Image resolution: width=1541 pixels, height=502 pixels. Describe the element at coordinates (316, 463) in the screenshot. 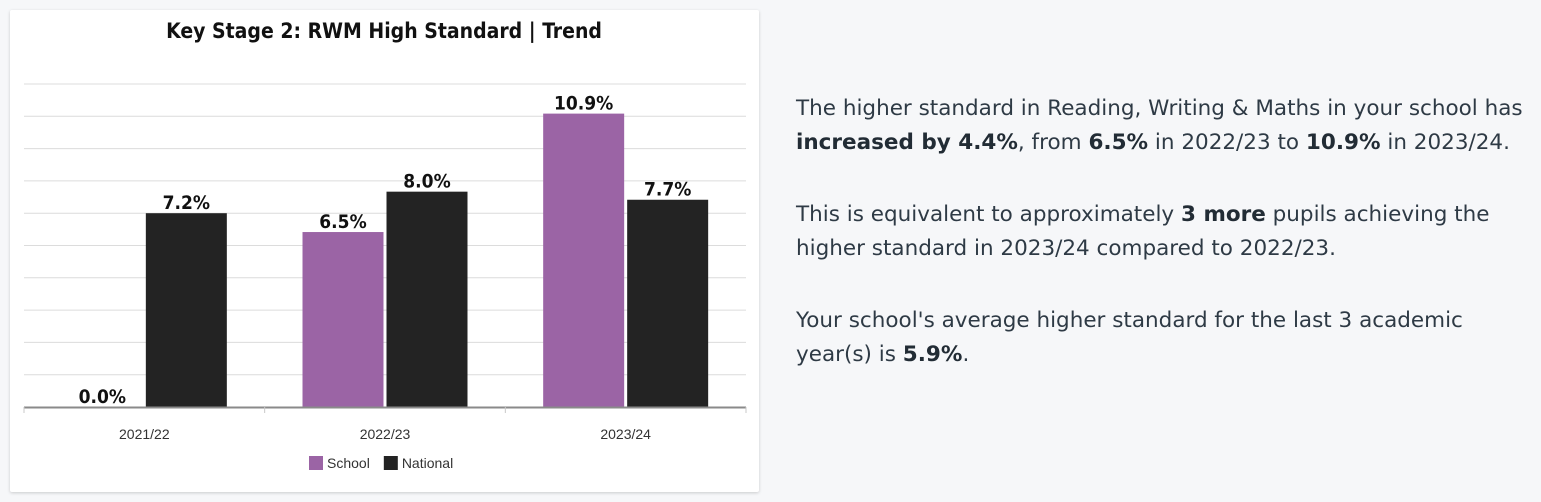

I see `legend-swatch-school` at that location.